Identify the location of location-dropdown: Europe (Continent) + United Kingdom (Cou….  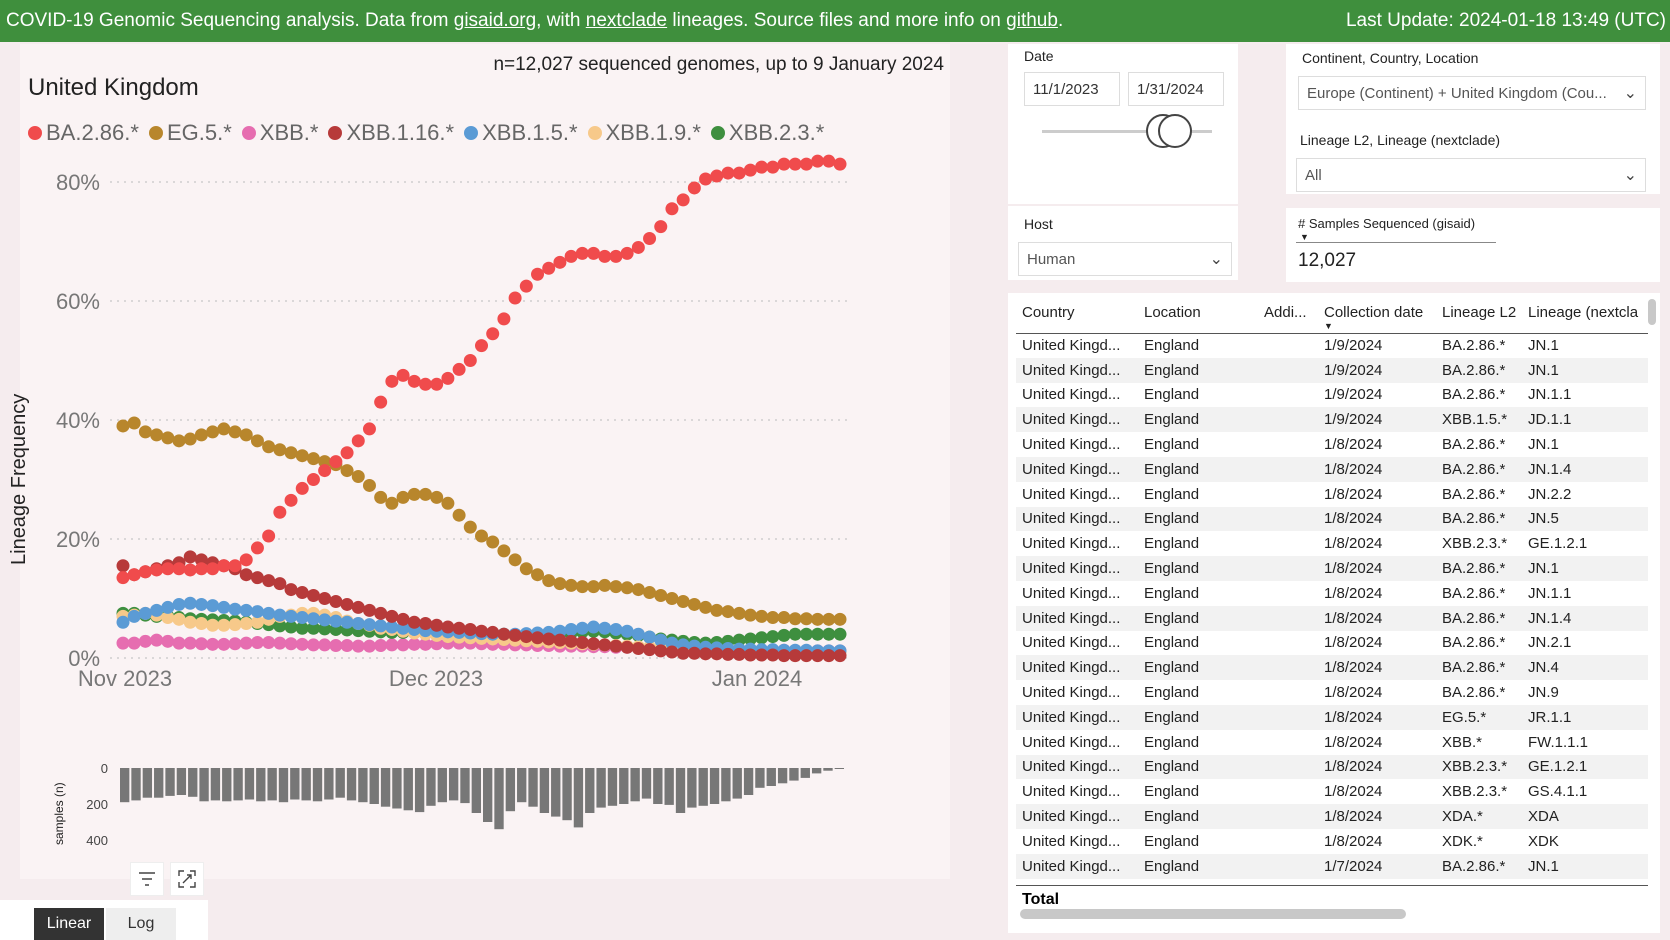
(1472, 93).